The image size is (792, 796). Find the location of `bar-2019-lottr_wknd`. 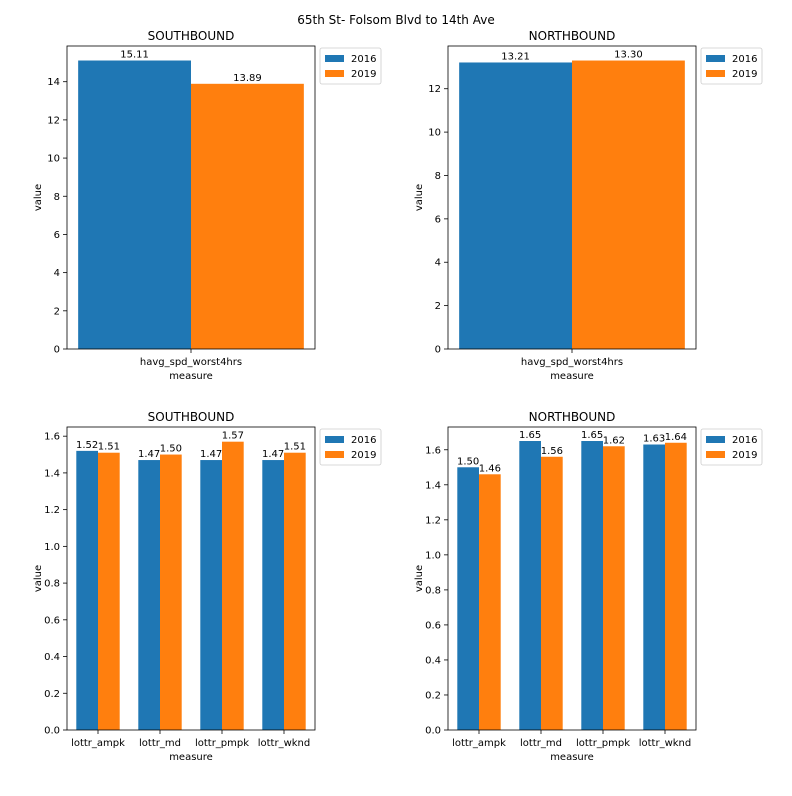

bar-2019-lottr_wknd is located at coordinates (295, 591).